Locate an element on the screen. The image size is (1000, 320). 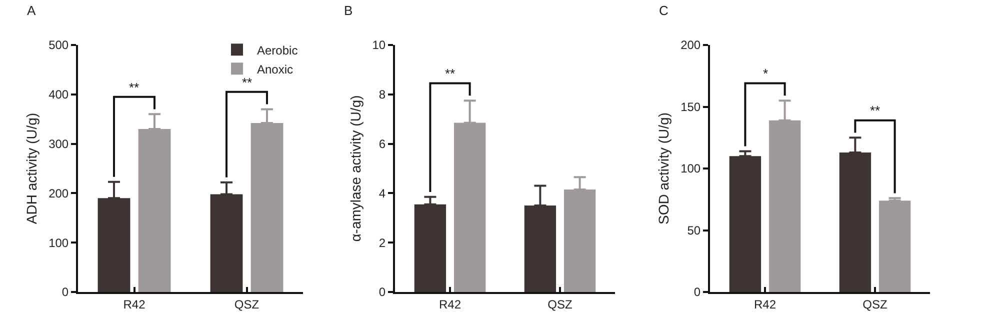
chart-title: C is located at coordinates (663, 10).